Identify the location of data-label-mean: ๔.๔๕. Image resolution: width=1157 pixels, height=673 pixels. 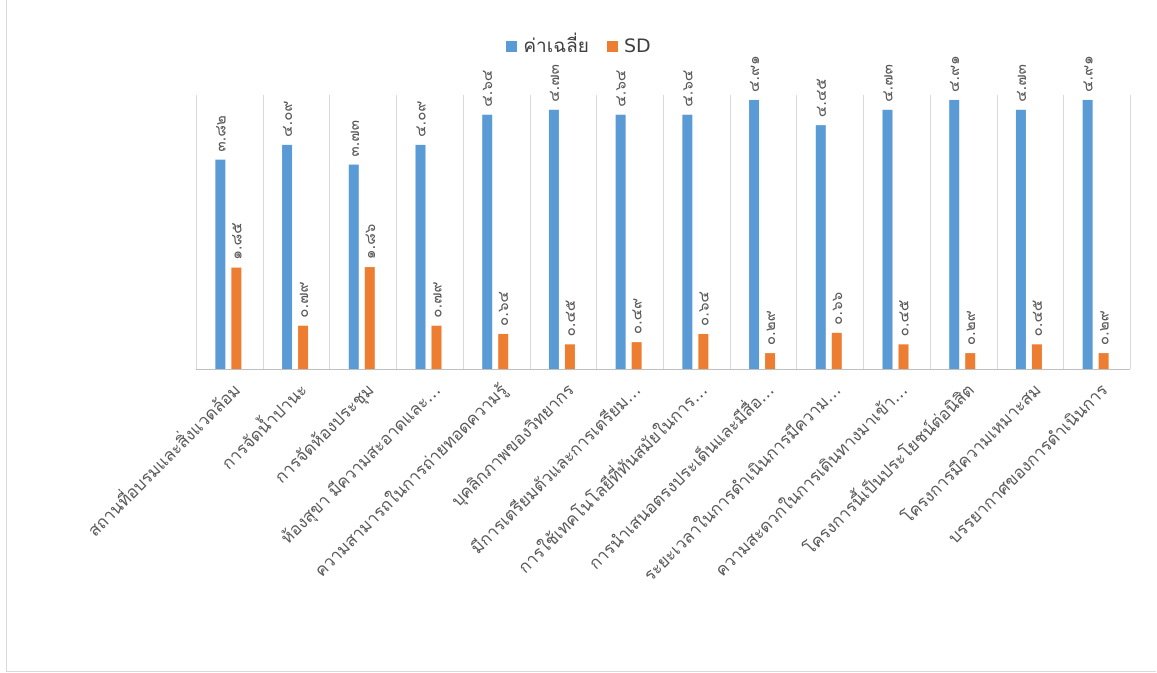
(821, 97).